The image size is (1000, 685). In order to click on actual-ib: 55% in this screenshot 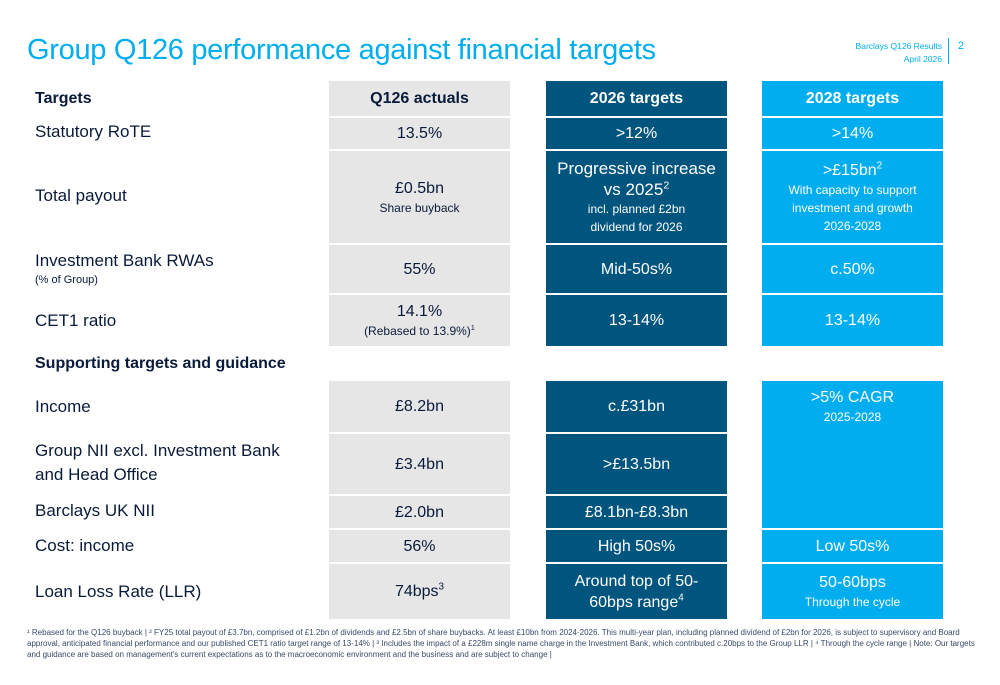, I will do `click(419, 269)`.